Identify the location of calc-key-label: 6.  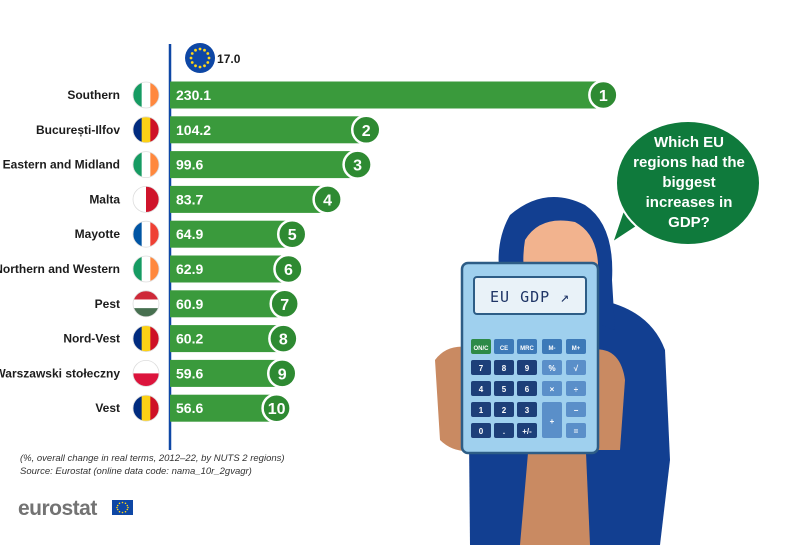
(527, 389).